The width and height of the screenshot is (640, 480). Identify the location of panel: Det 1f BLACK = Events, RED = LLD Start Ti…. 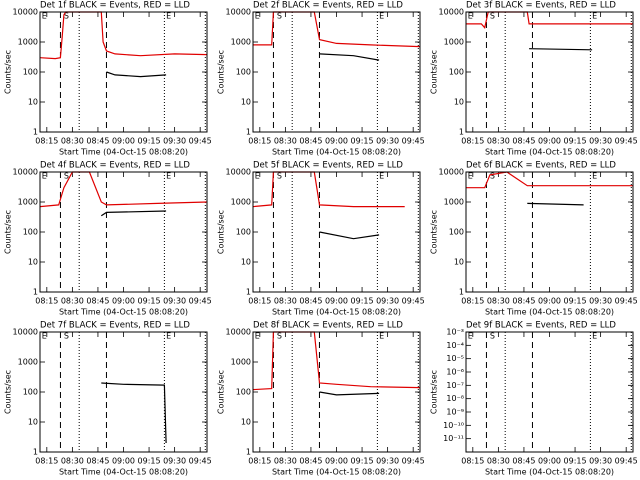
(108, 79).